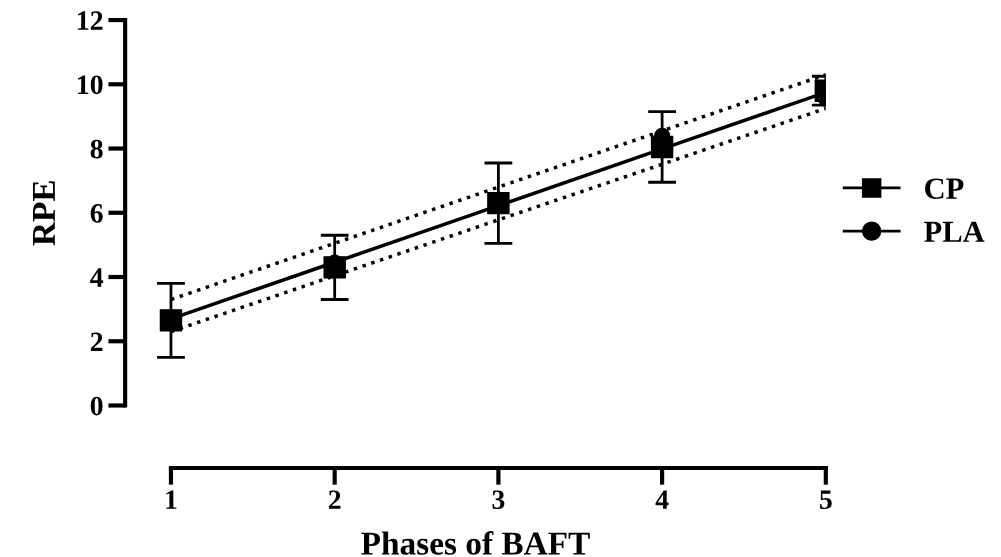 Image resolution: width=1001 pixels, height=557 pixels. What do you see at coordinates (96, 213) in the screenshot?
I see `y-tick-label: 6` at bounding box center [96, 213].